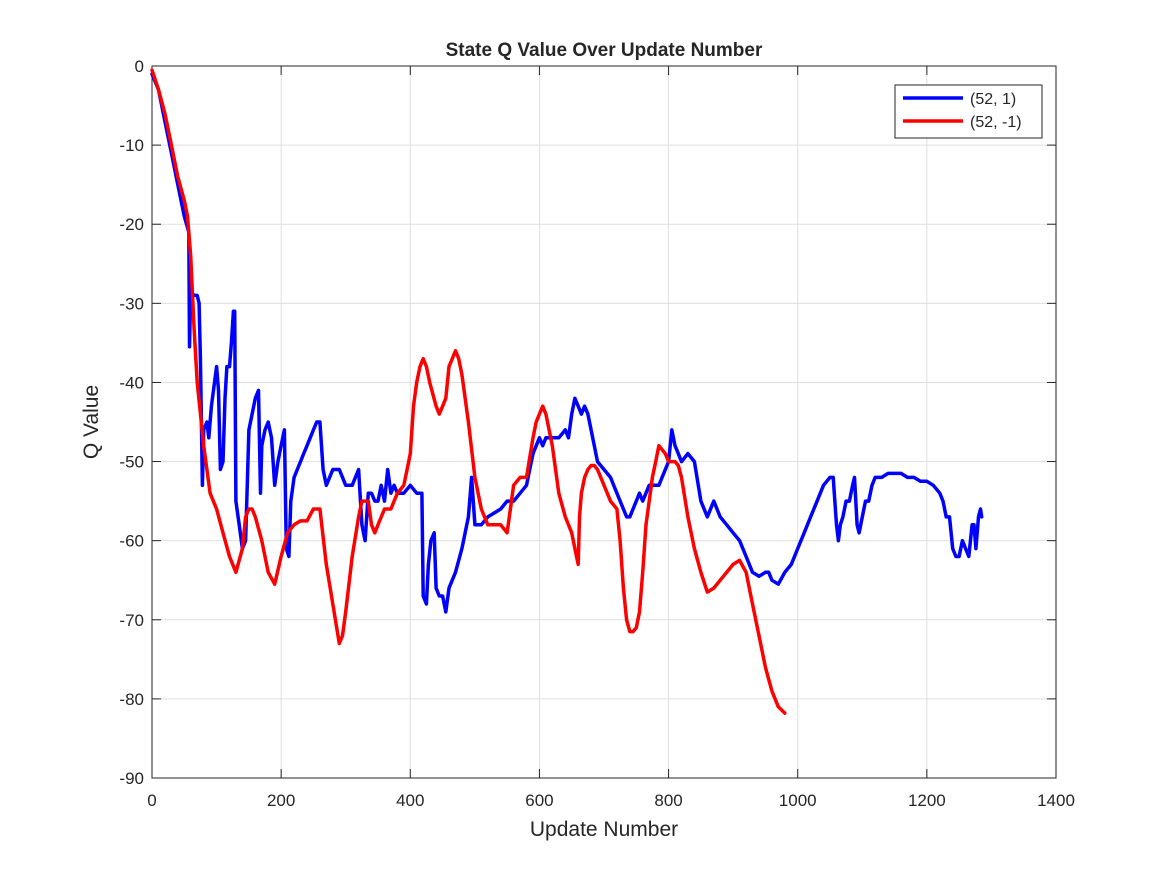  Describe the element at coordinates (668, 800) in the screenshot. I see `x-tick-label: 800` at that location.